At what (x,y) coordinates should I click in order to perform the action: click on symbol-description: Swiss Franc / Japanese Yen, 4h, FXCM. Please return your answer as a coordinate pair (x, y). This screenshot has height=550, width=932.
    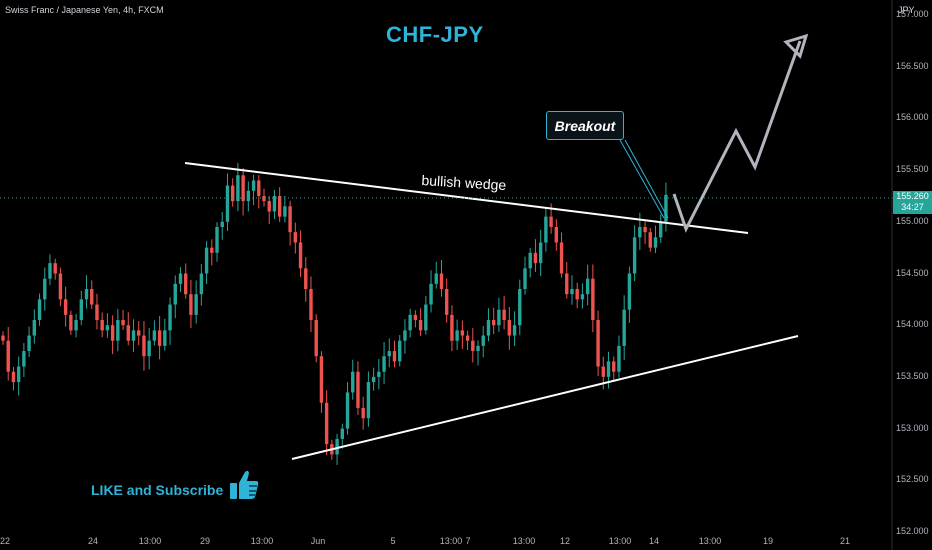
    Looking at the image, I should click on (84, 10).